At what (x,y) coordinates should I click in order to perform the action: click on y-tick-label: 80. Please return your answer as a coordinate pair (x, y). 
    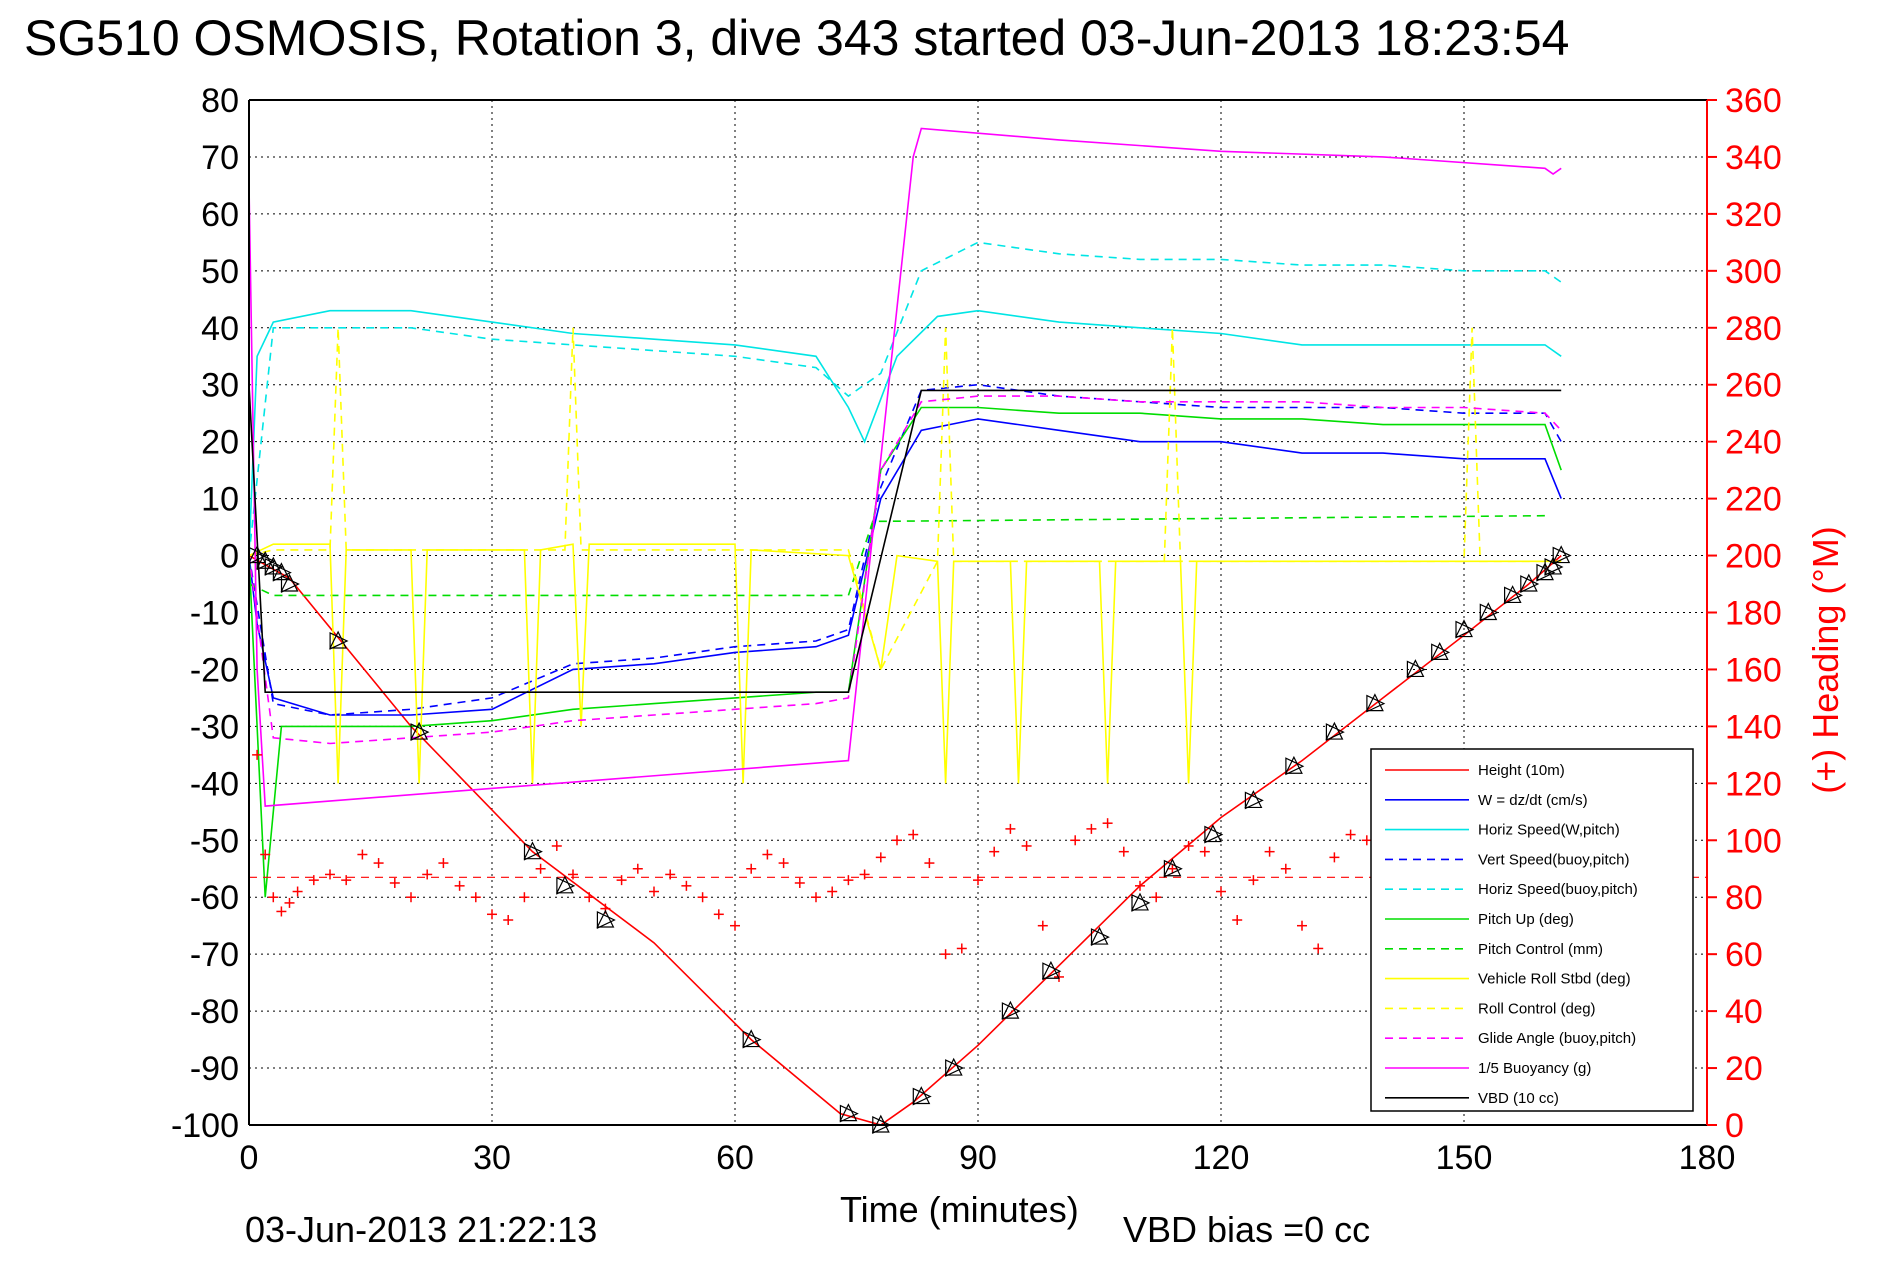
    Looking at the image, I should click on (220, 101).